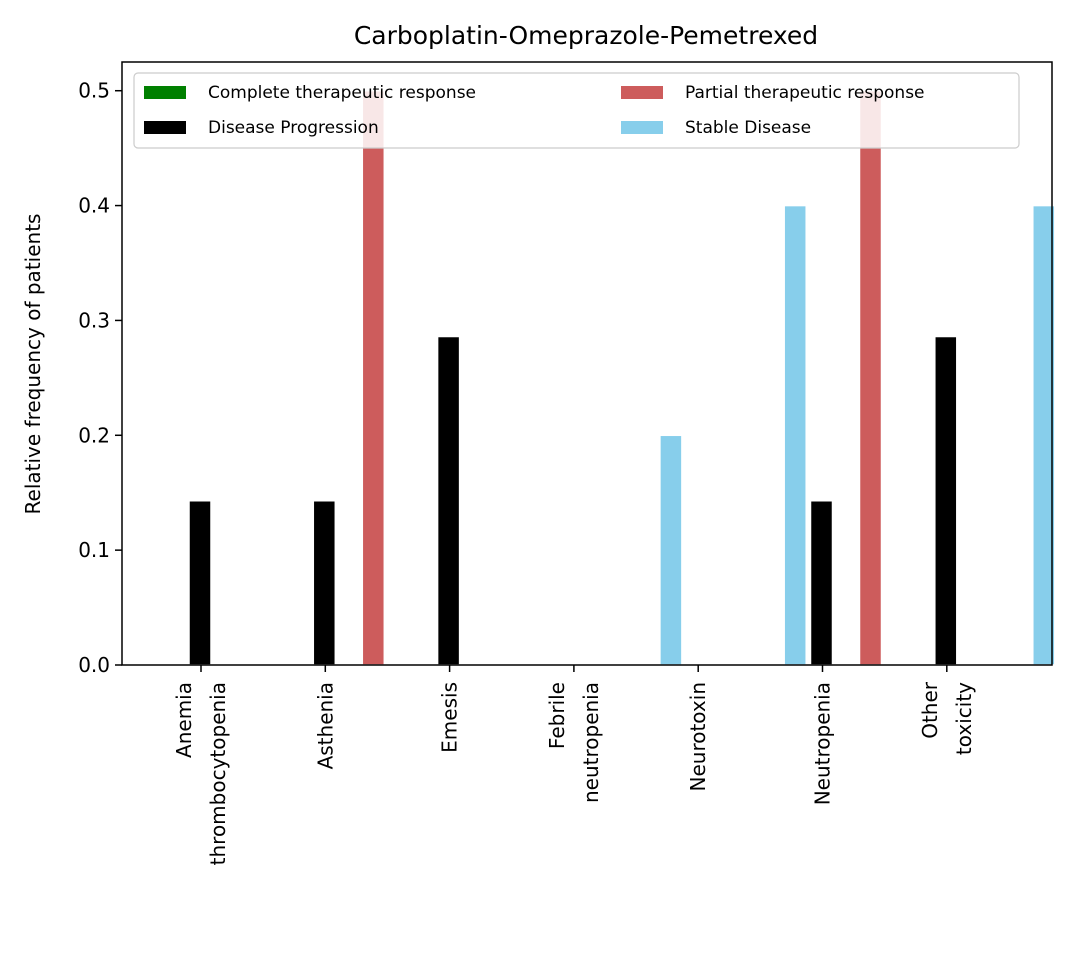 This screenshot has height=961, width=1072. Describe the element at coordinates (218, 773) in the screenshot. I see `x-tick-label-0-1: thrombocytopenia` at that location.